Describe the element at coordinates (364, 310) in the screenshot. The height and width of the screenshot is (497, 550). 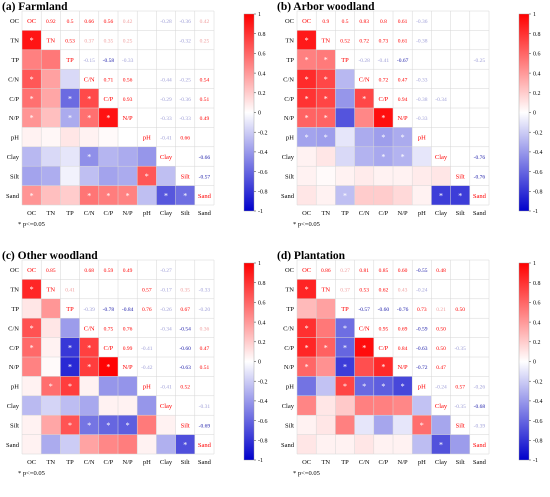
I see `correlation-value: -0.57` at that location.